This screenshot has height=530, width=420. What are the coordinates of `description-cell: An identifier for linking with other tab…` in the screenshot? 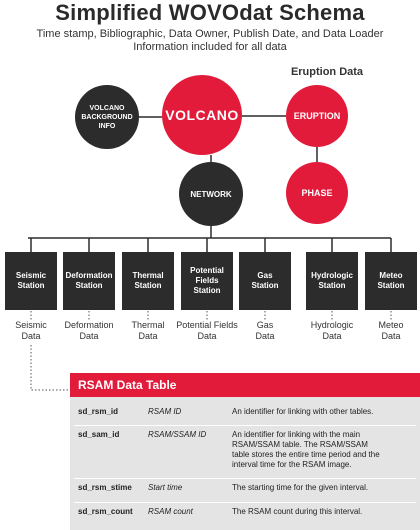 It's located at (323, 412).